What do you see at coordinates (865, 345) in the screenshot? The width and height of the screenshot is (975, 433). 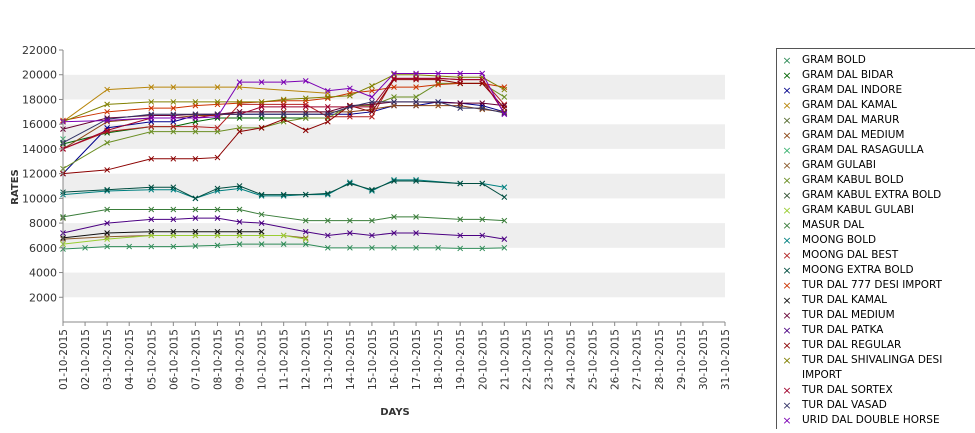 I see `legend-item: × TUR DAL REGULAR` at bounding box center [865, 345].